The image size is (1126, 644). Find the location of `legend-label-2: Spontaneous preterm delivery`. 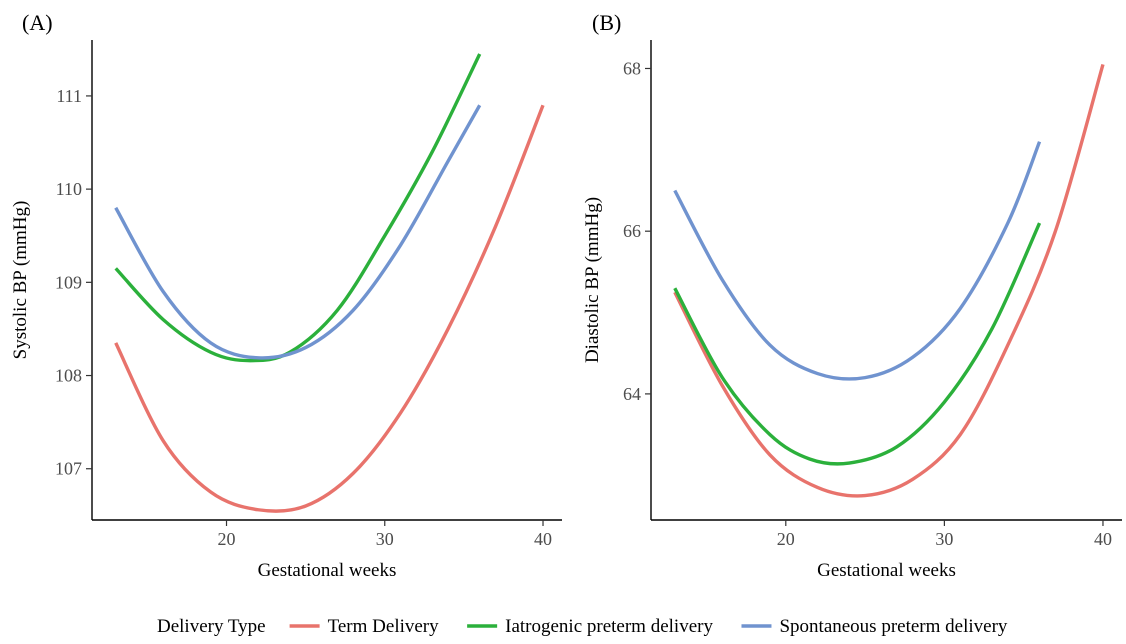

legend-label-2: Spontaneous preterm delivery is located at coordinates (893, 626).